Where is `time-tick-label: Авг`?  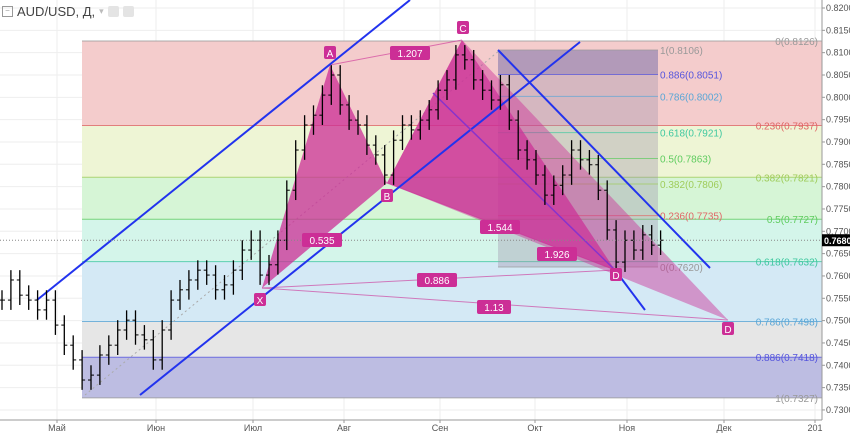
time-tick-label: Авг is located at coordinates (344, 428).